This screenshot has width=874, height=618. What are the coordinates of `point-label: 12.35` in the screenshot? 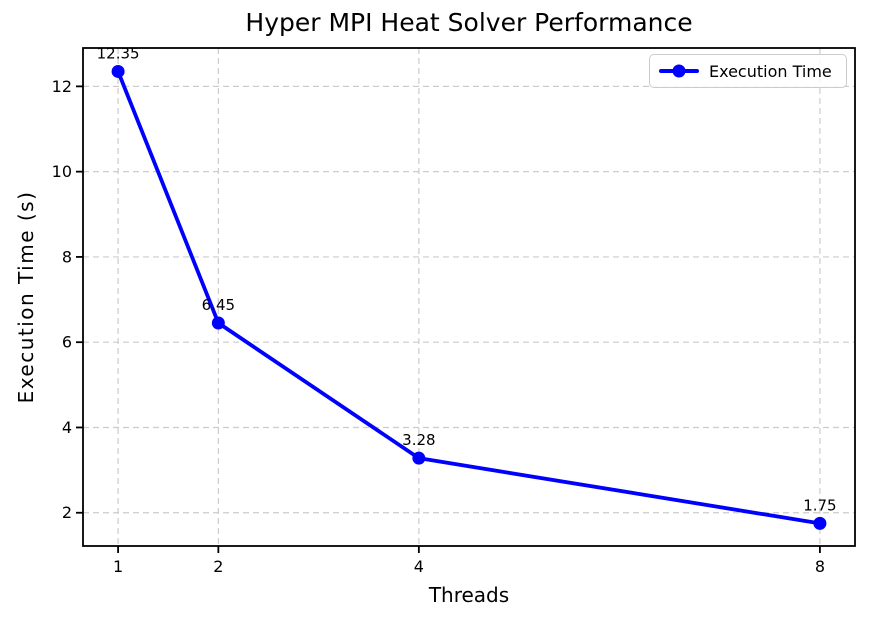 It's located at (118, 53).